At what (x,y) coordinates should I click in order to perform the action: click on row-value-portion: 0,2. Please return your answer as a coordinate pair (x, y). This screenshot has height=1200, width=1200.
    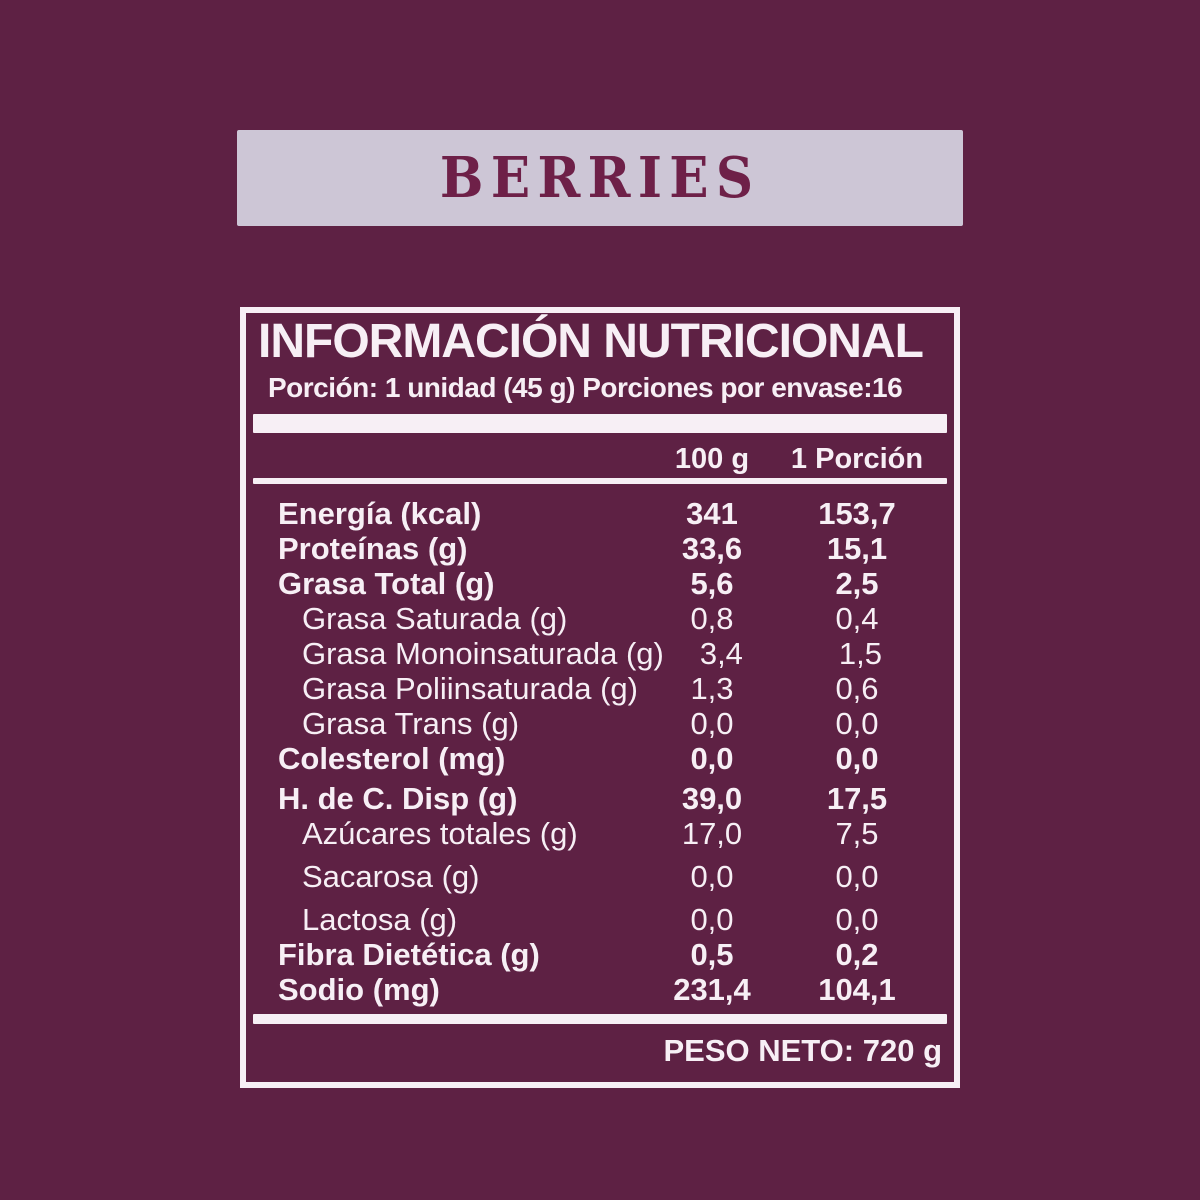
    Looking at the image, I should click on (857, 955).